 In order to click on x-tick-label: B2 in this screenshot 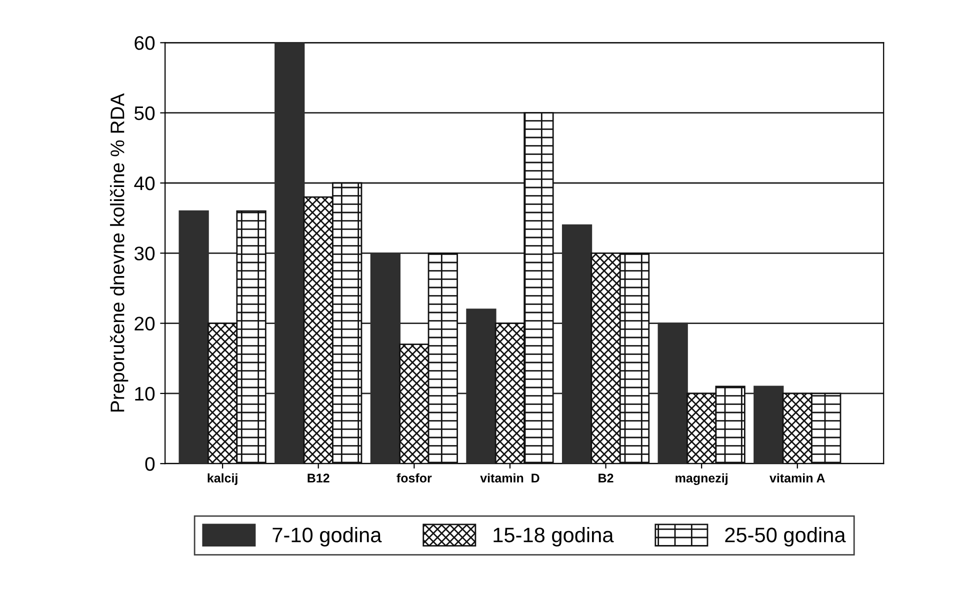, I will do `click(606, 478)`.